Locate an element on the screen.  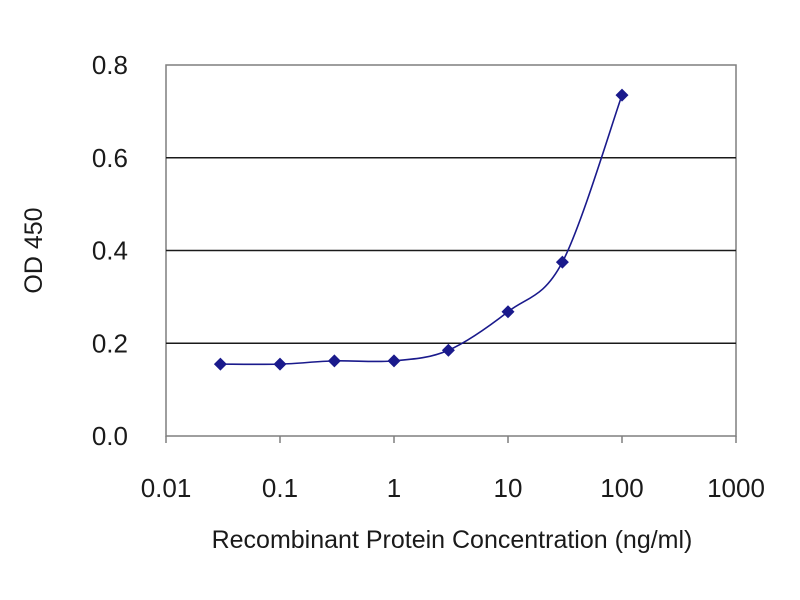
x-tick-label: 10 is located at coordinates (508, 488).